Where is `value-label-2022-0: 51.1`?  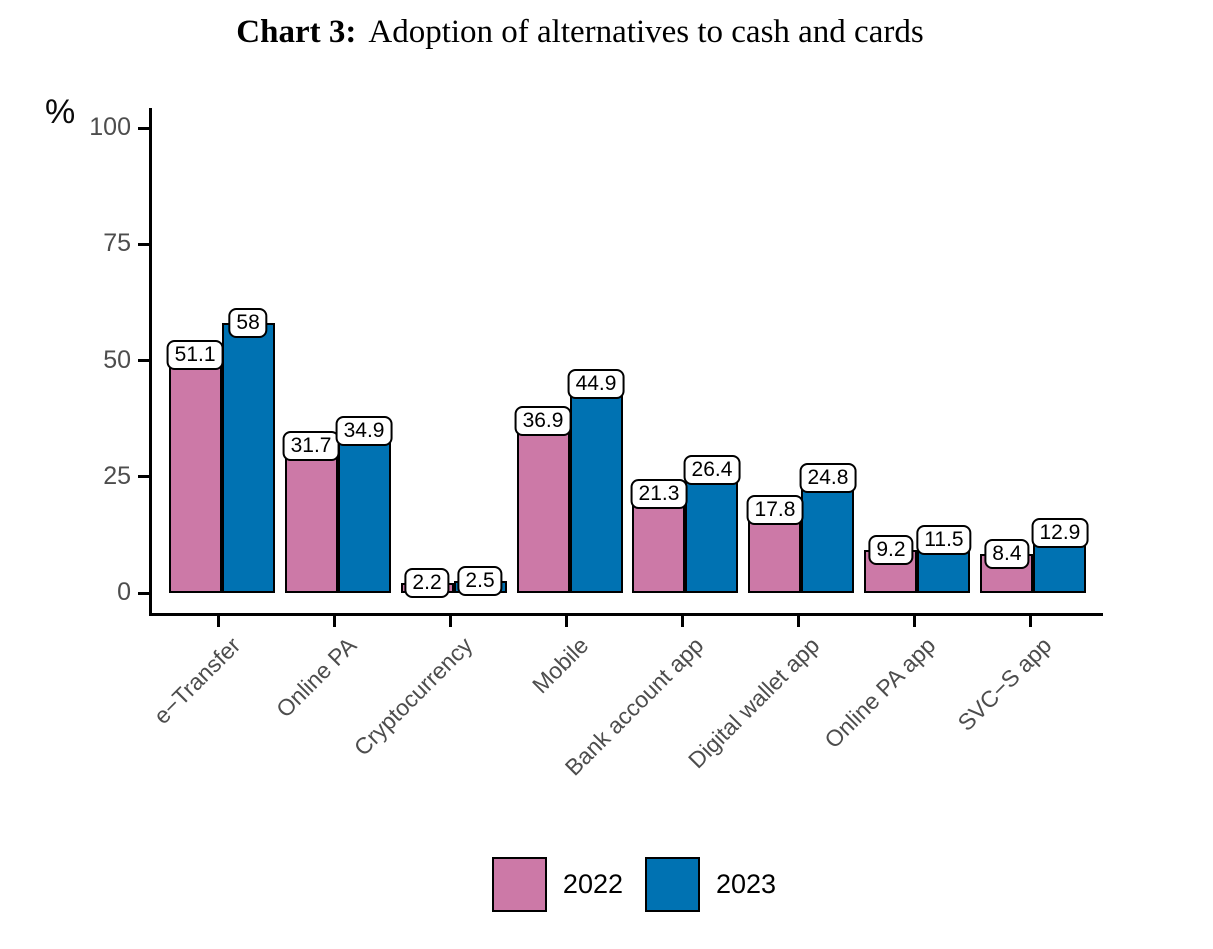
value-label-2022-0: 51.1 is located at coordinates (195, 355).